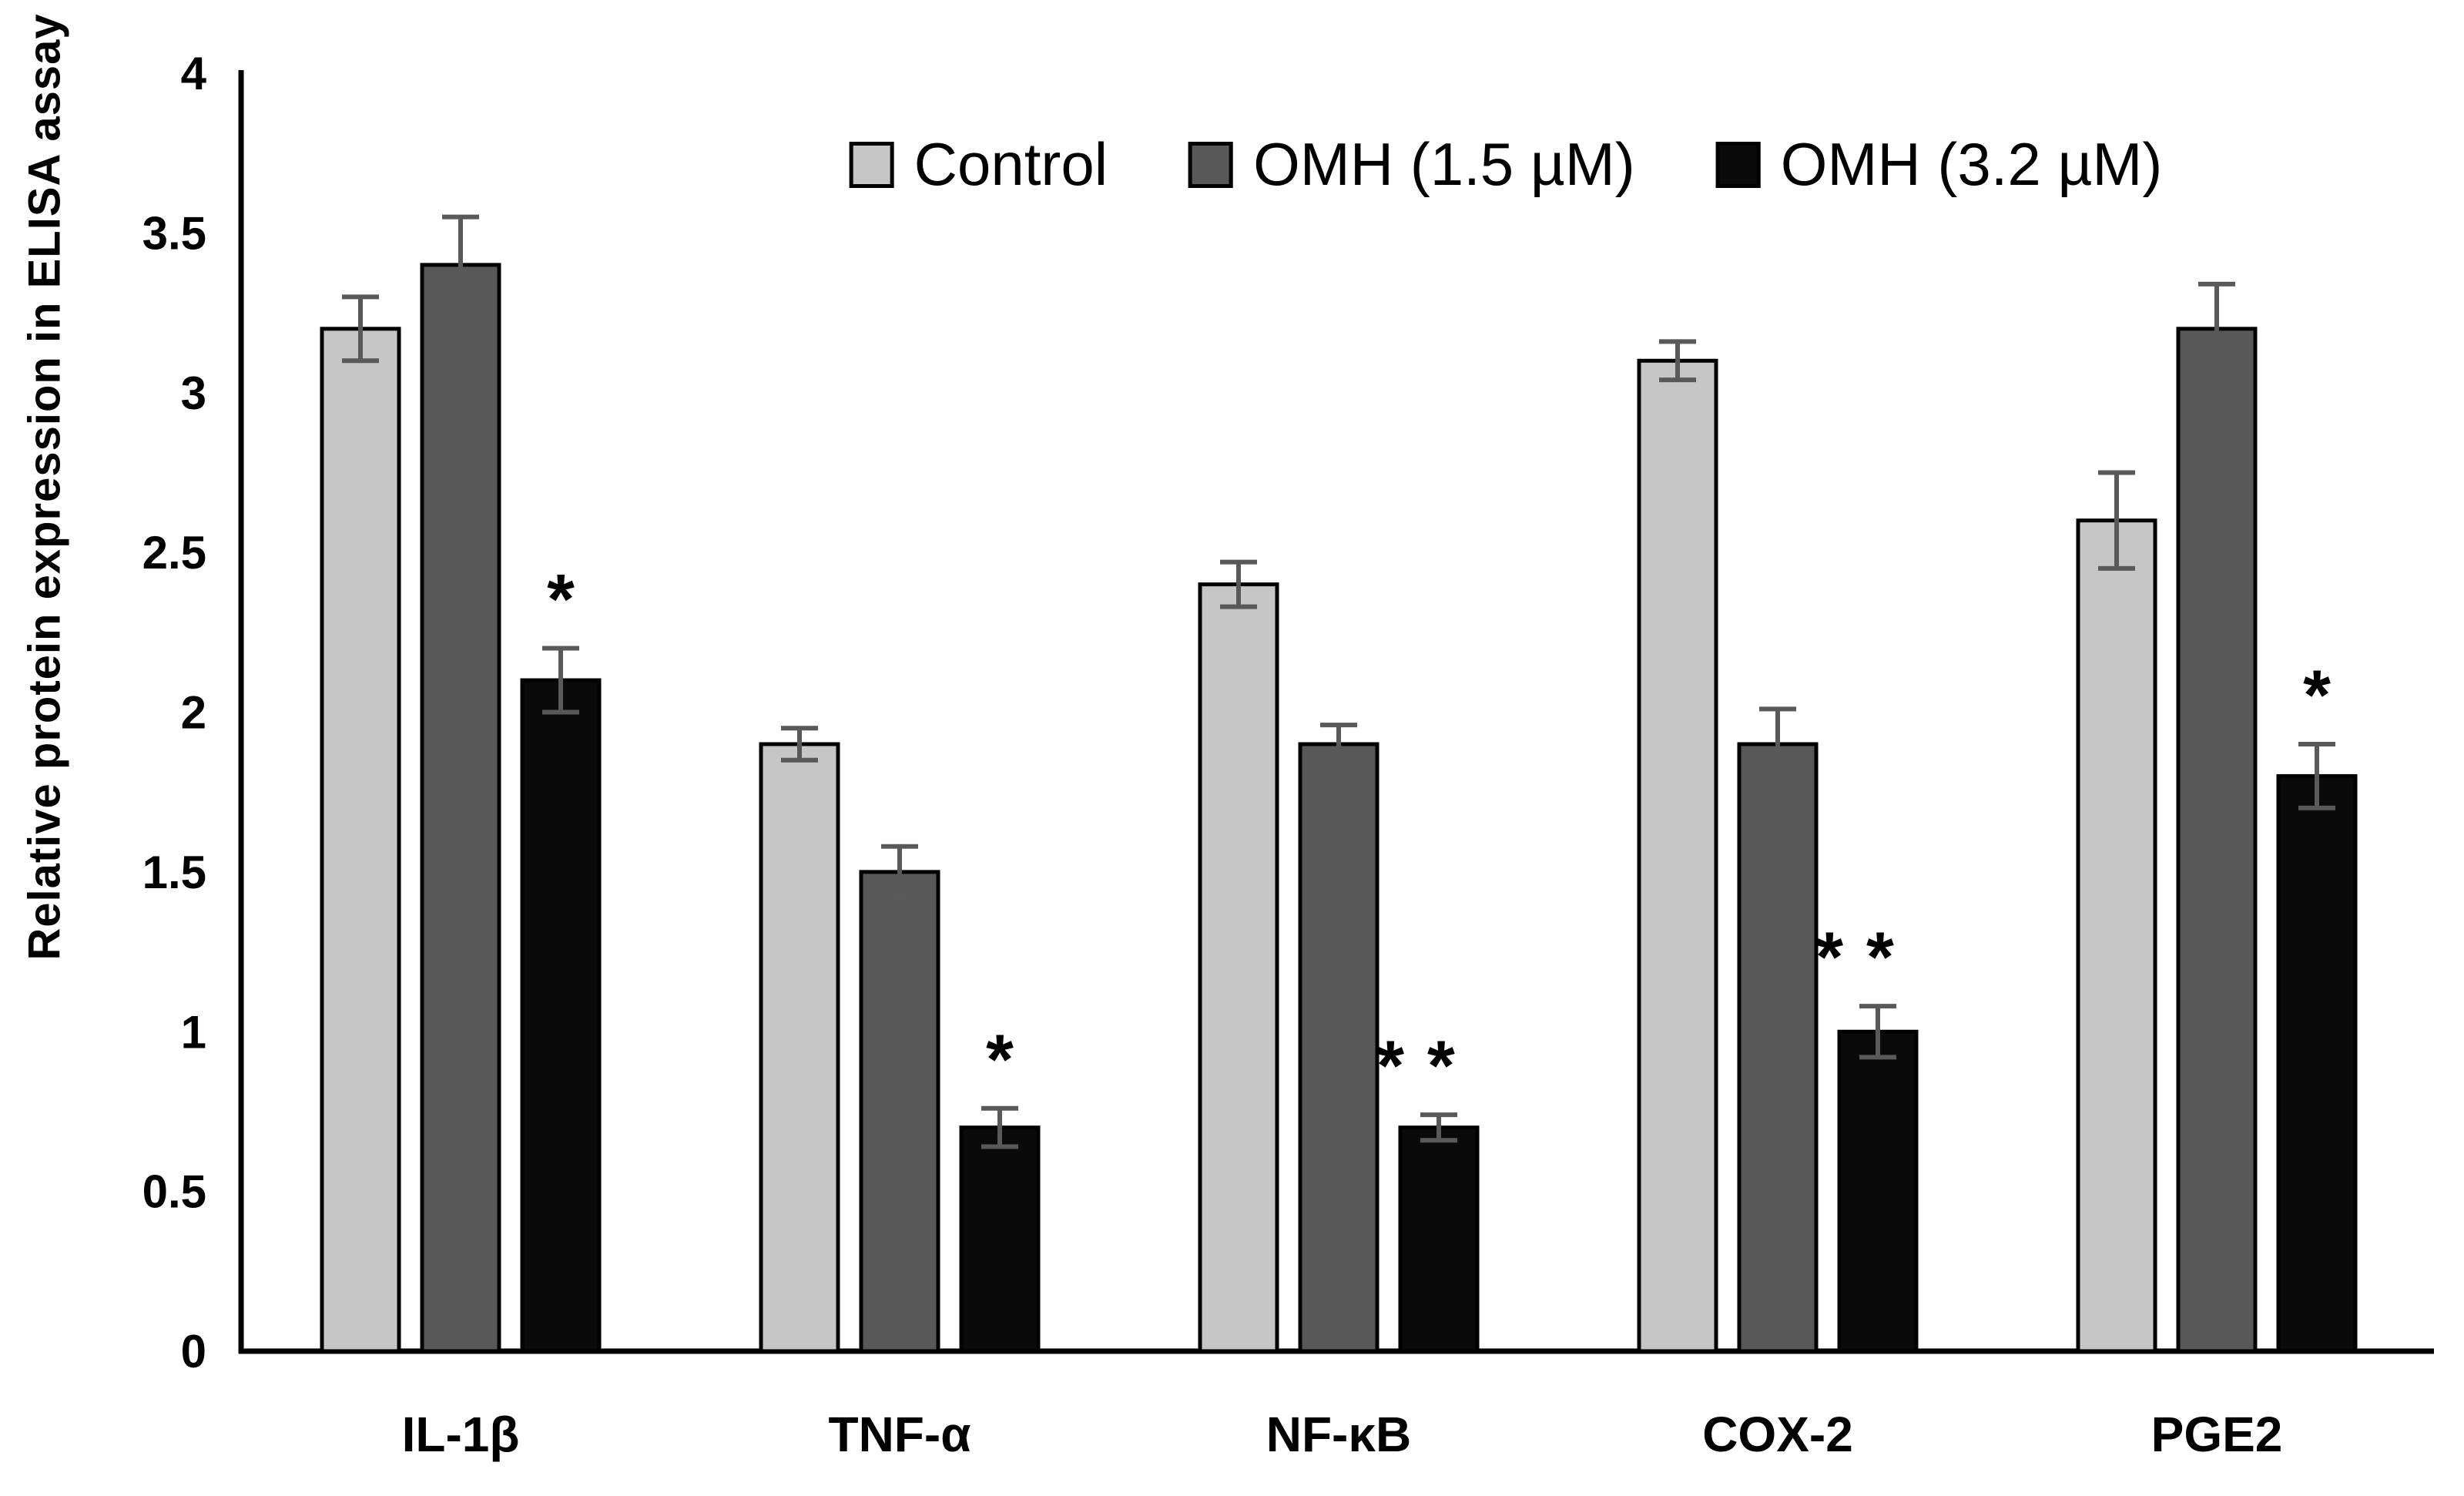  Describe the element at coordinates (194, 1351) in the screenshot. I see `y-tick-label: 0` at that location.